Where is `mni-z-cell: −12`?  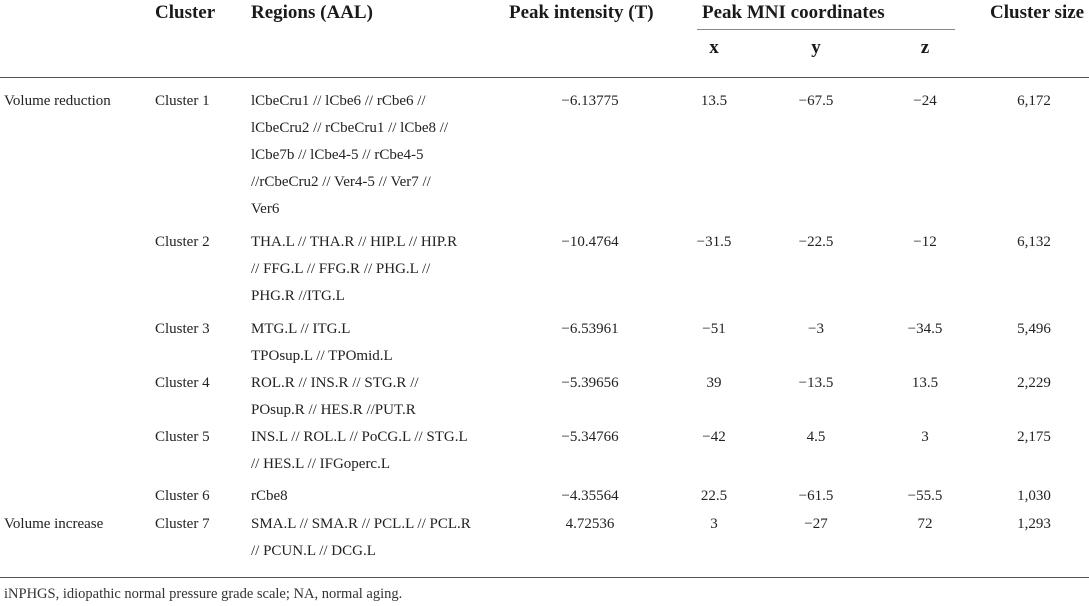
mni-z-cell: −12 is located at coordinates (925, 242).